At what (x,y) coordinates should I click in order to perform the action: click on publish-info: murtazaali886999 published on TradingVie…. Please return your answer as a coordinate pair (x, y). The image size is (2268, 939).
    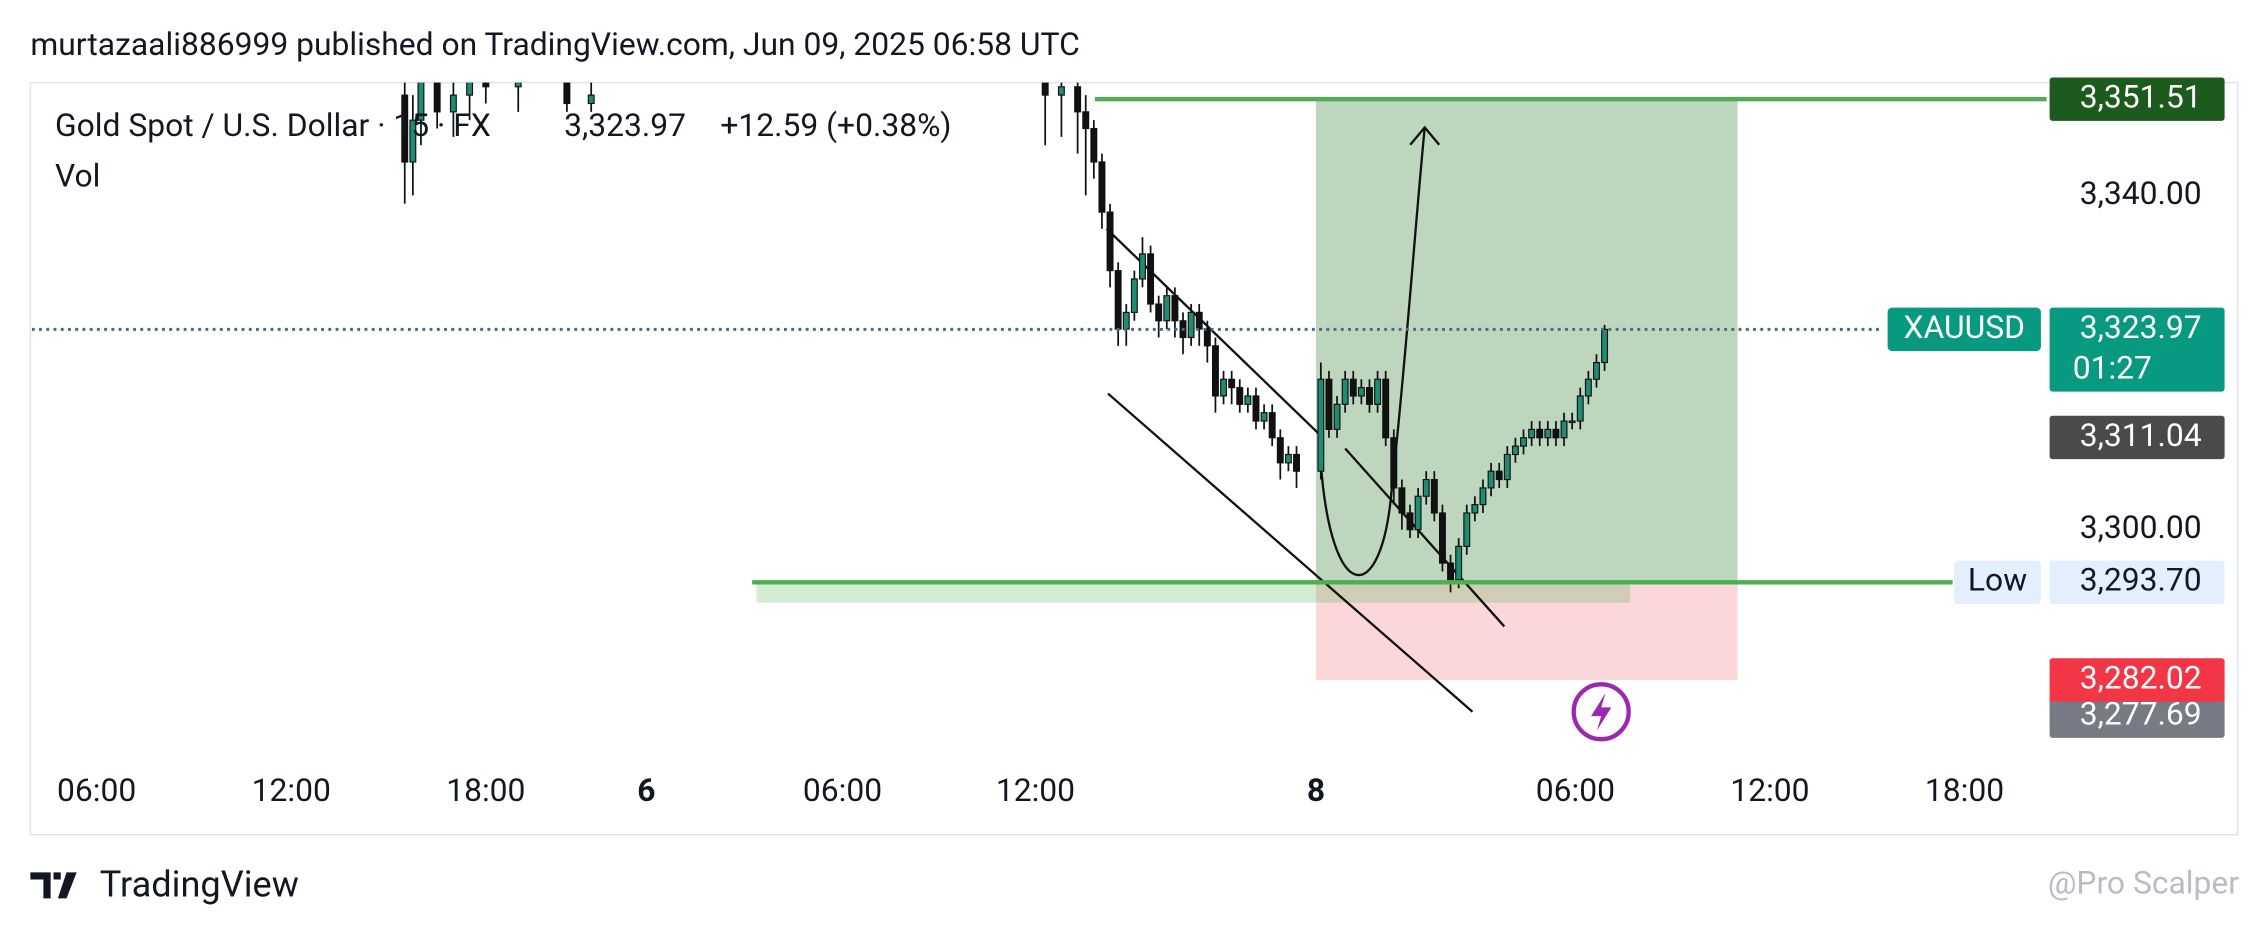
    Looking at the image, I should click on (554, 44).